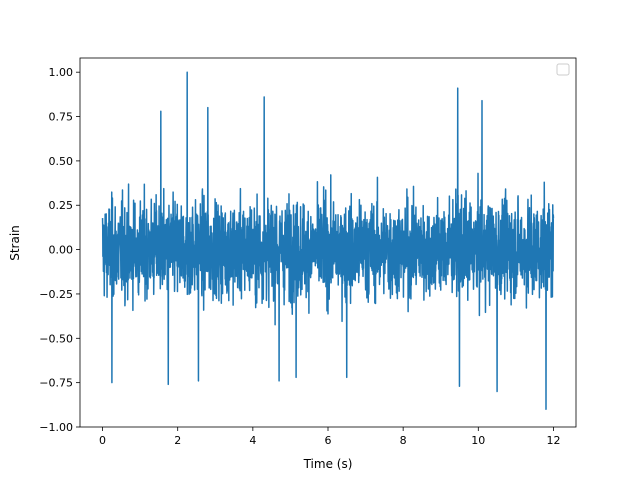 This screenshot has width=640, height=484. Describe the element at coordinates (61, 205) in the screenshot. I see `y-tick-label: 0.25` at that location.